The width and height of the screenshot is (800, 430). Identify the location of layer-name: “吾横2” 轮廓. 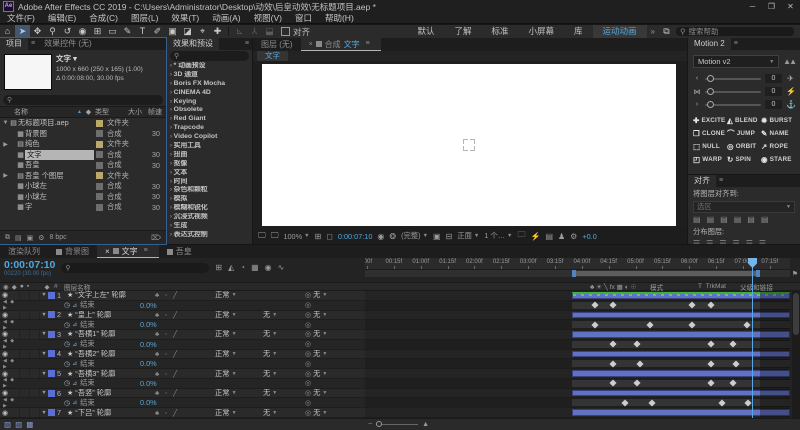
(95, 353).